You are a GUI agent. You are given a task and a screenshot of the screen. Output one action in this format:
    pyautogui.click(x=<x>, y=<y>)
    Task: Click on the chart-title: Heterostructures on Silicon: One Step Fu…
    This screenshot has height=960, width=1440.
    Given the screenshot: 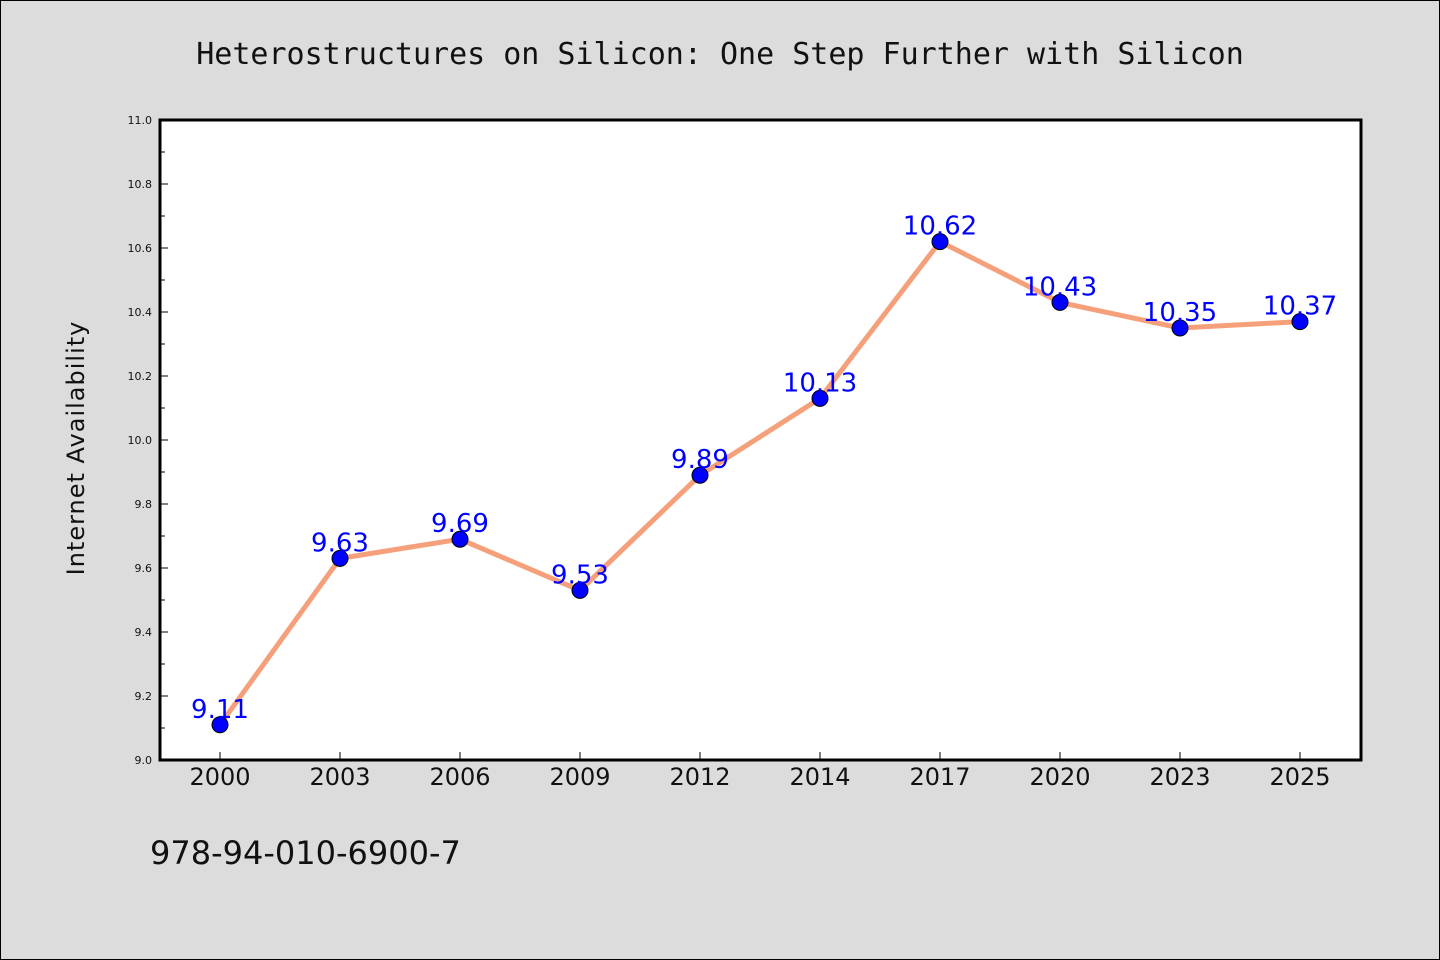 What is the action you would take?
    pyautogui.click(x=720, y=54)
    